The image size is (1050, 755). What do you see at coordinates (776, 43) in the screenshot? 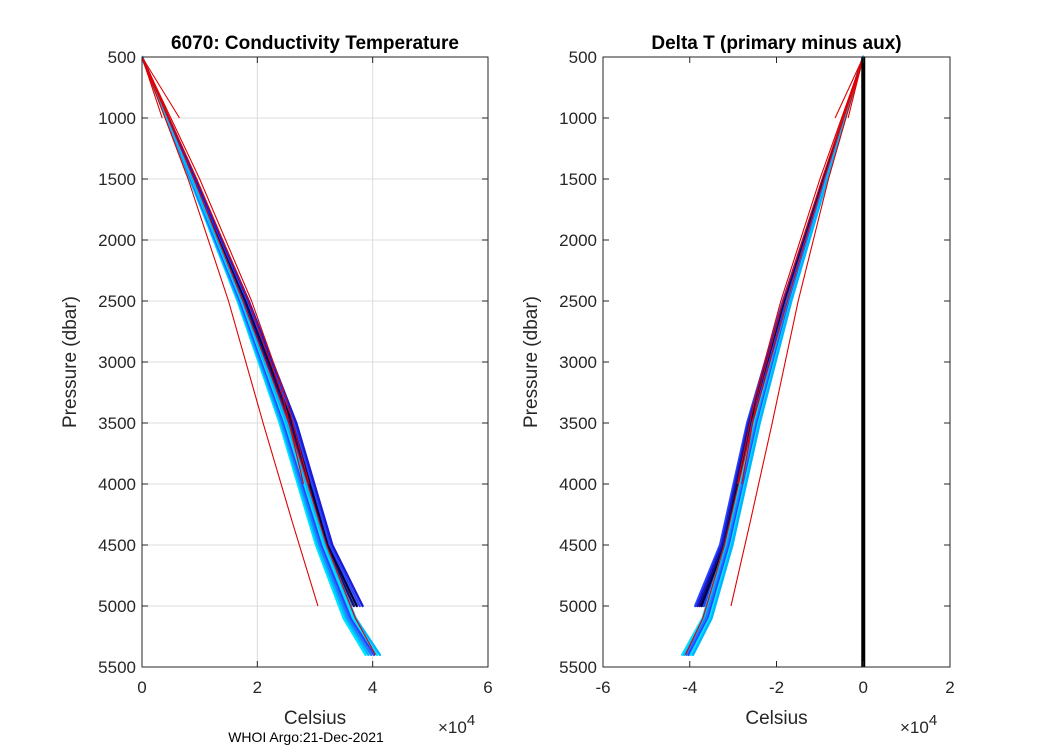
I see `chart-title: Delta T (primary minus aux)` at bounding box center [776, 43].